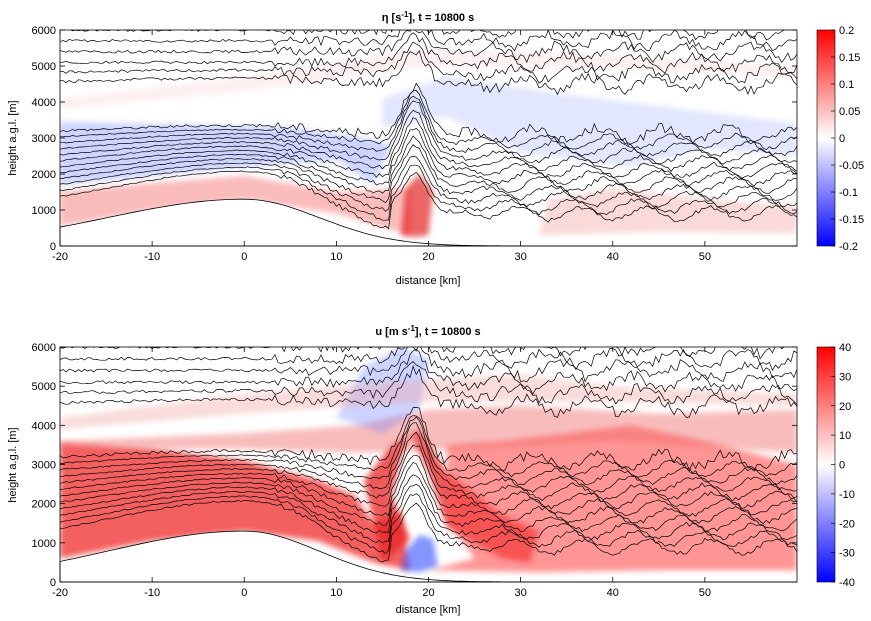 This screenshot has height=621, width=871. What do you see at coordinates (13, 137) in the screenshot?
I see `y-axis-label-eta: height a.g.l. [m]` at bounding box center [13, 137].